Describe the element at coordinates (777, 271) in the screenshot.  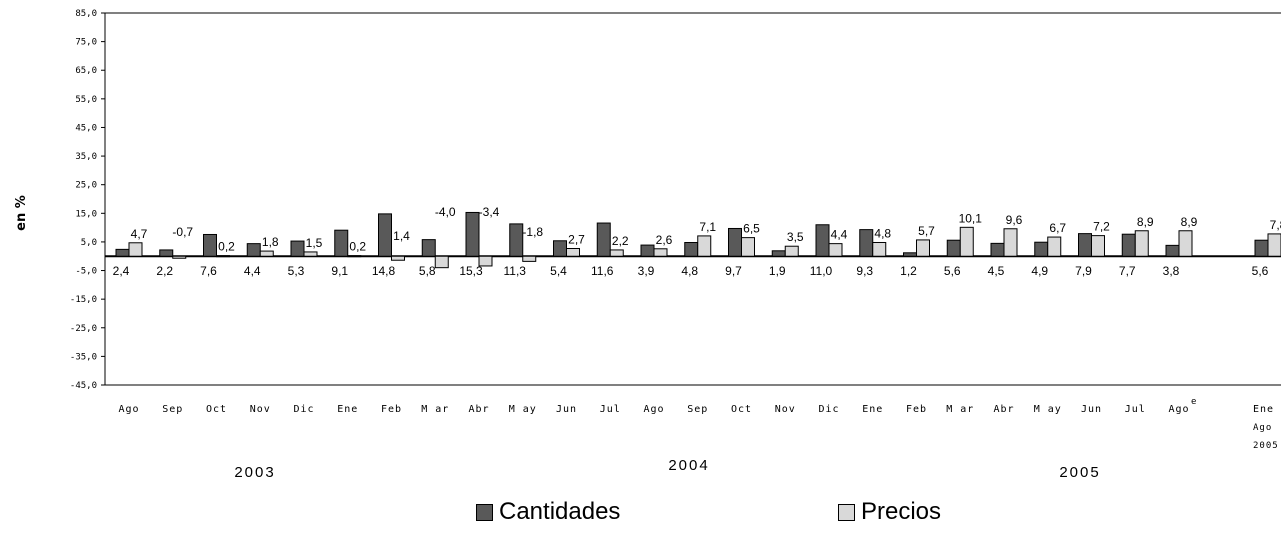
I see `data-label-cantidades: 1,9` at that location.